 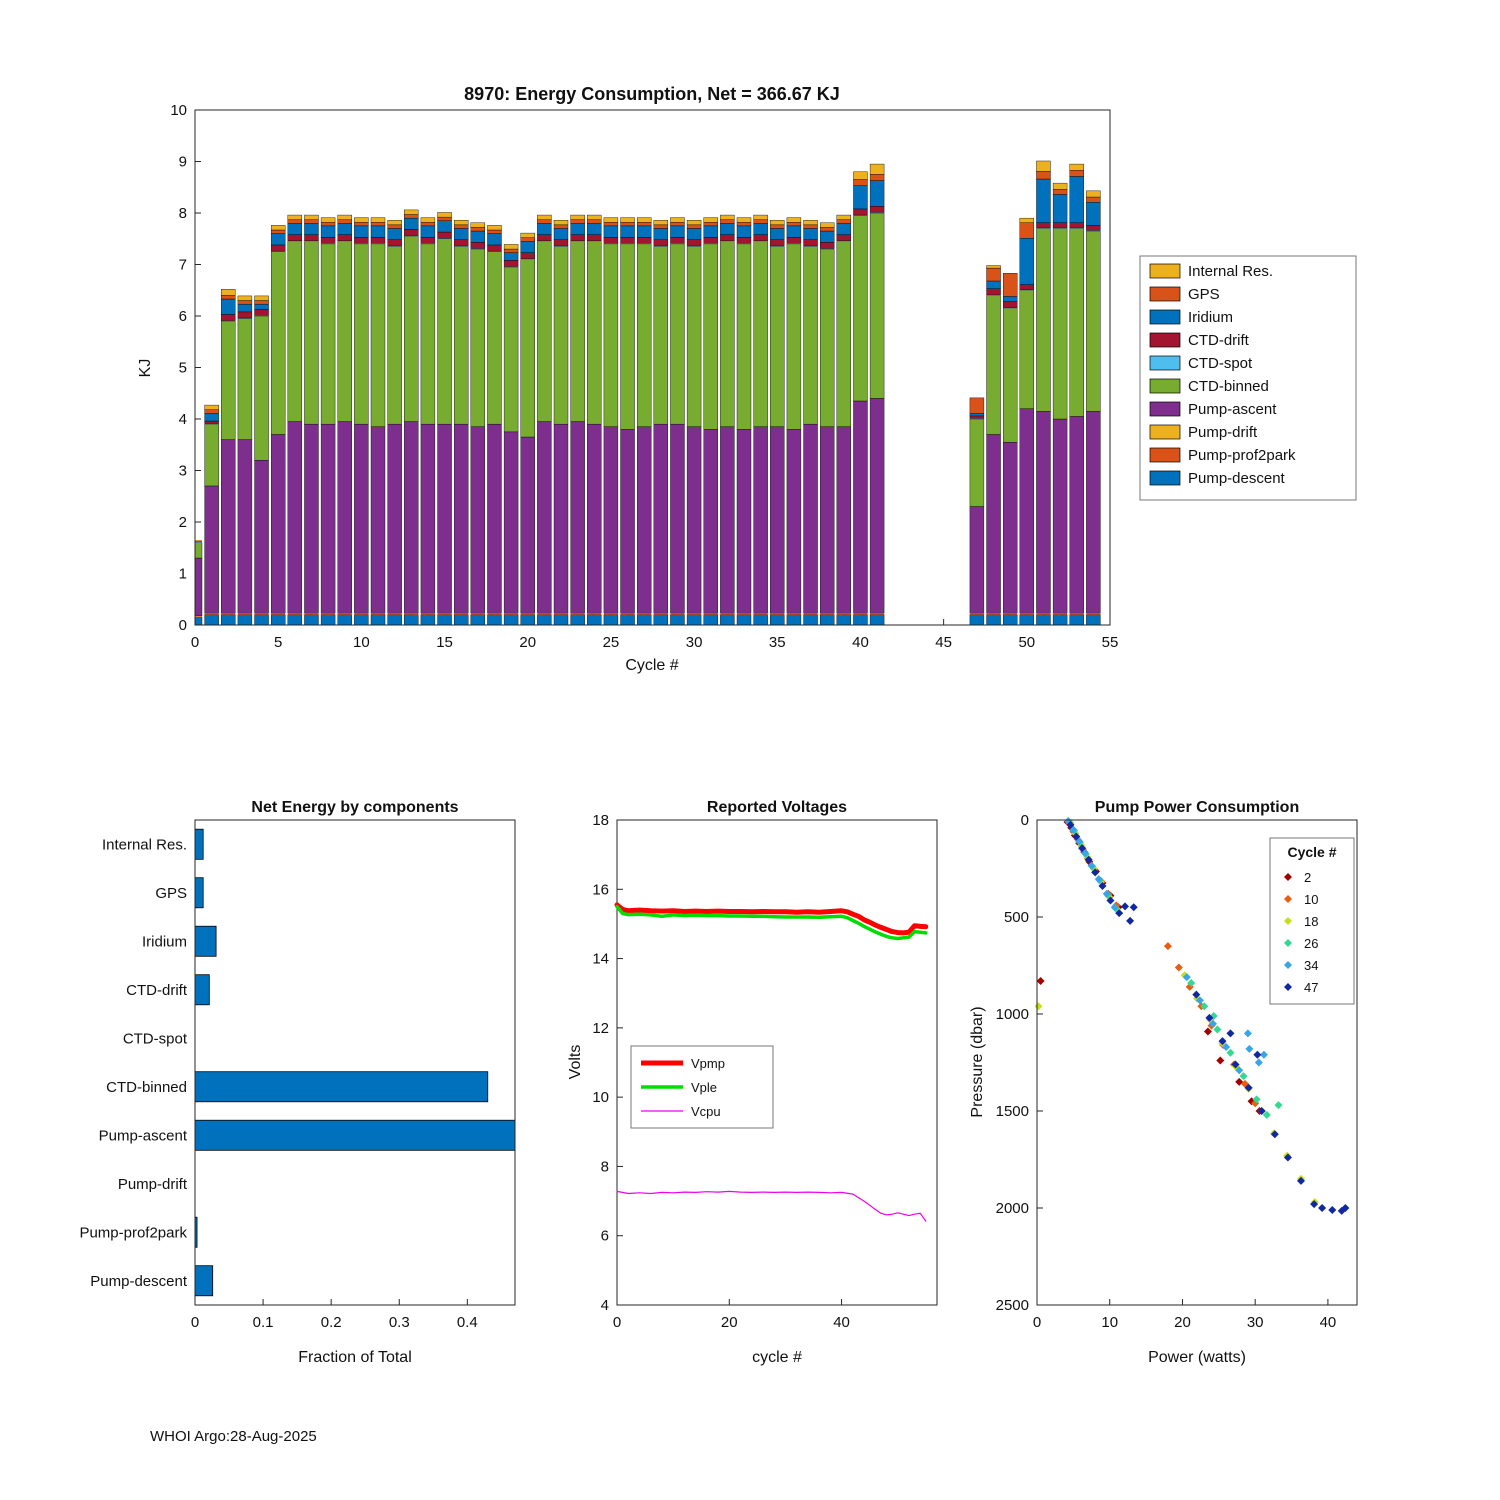 What do you see at coordinates (1012, 1014) in the screenshot?
I see `svg-text: 1000` at bounding box center [1012, 1014].